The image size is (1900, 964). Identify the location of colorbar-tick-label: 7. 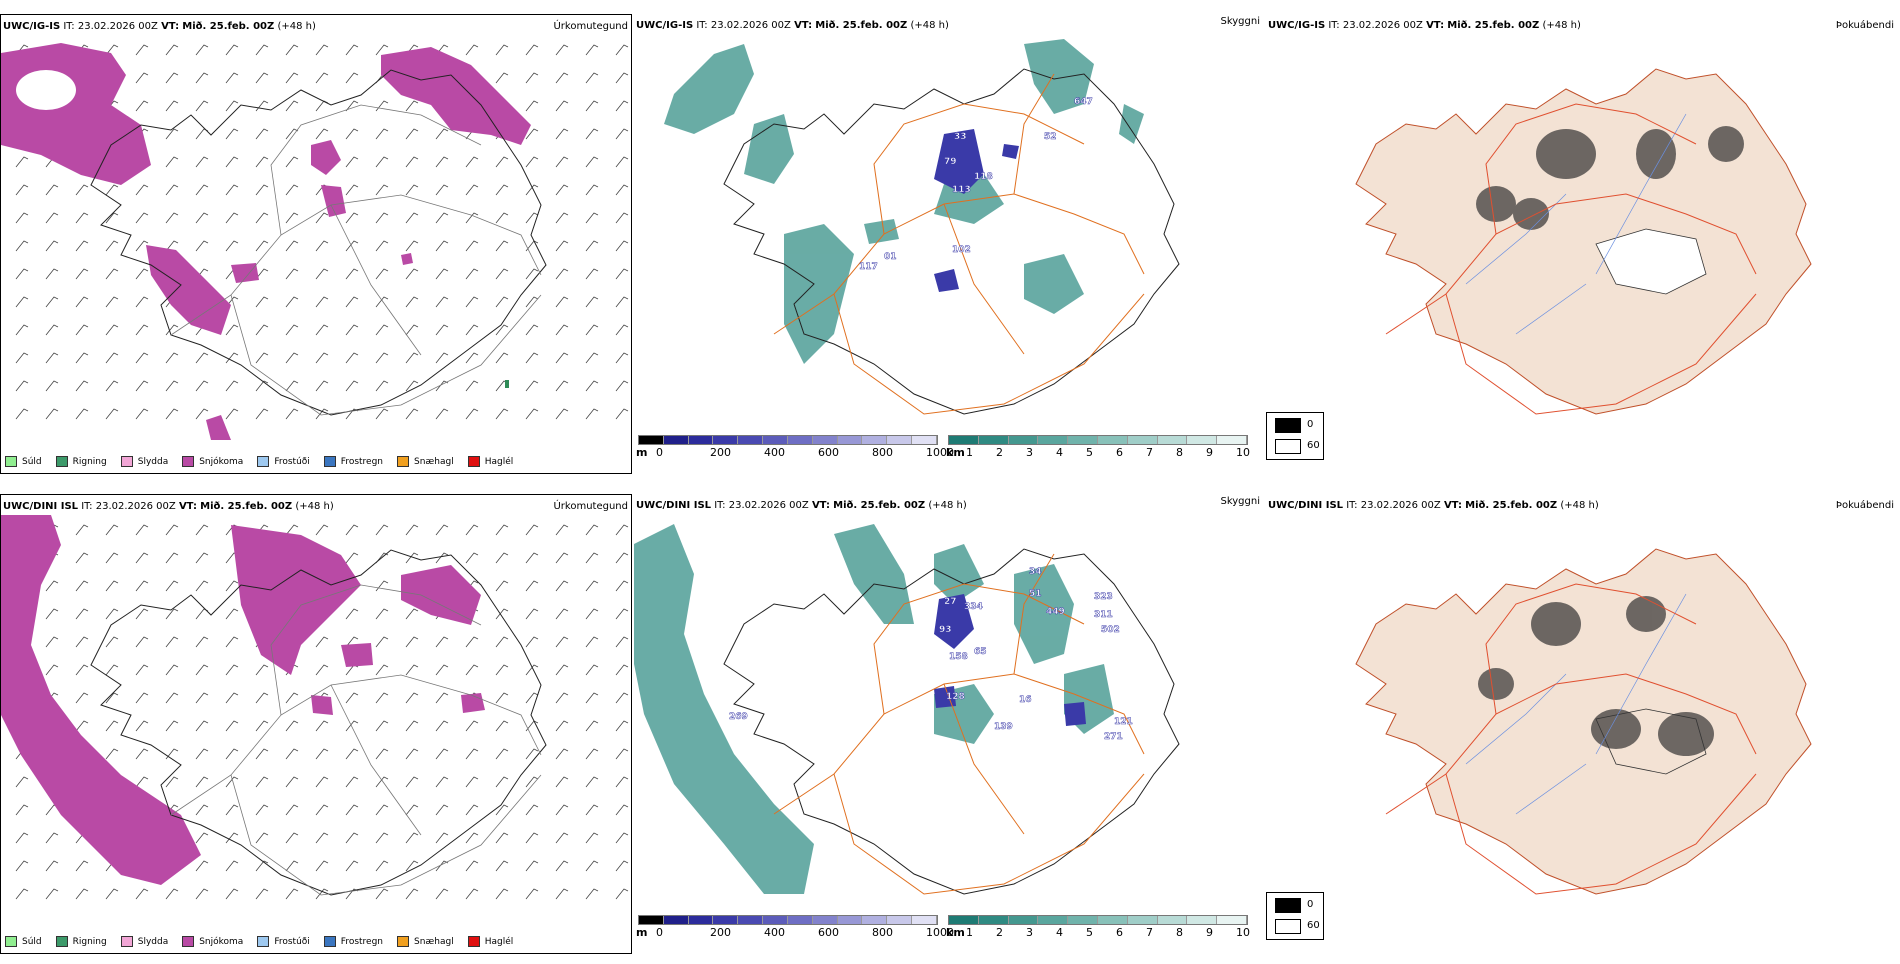
(1149, 452).